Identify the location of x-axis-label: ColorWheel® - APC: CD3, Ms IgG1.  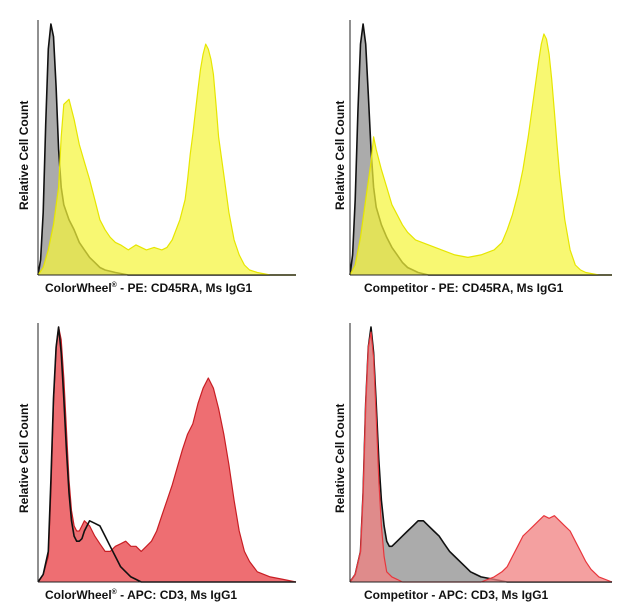
(141, 595).